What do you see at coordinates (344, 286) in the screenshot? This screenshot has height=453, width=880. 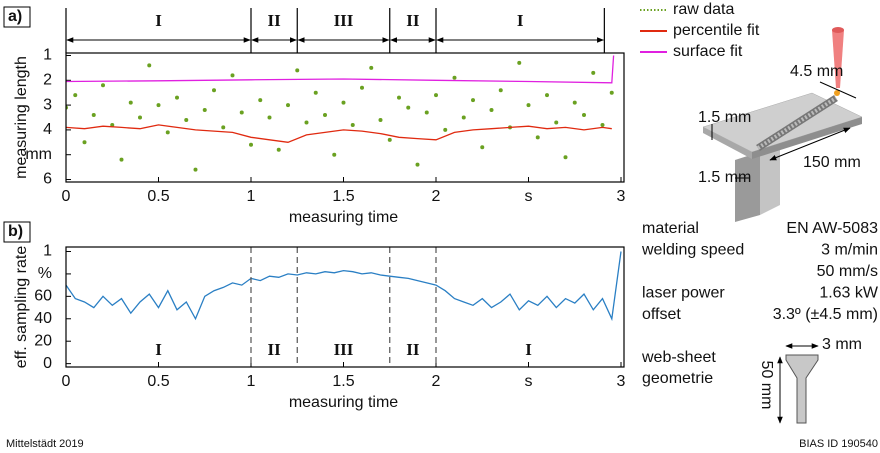 I see `plot-area` at bounding box center [344, 286].